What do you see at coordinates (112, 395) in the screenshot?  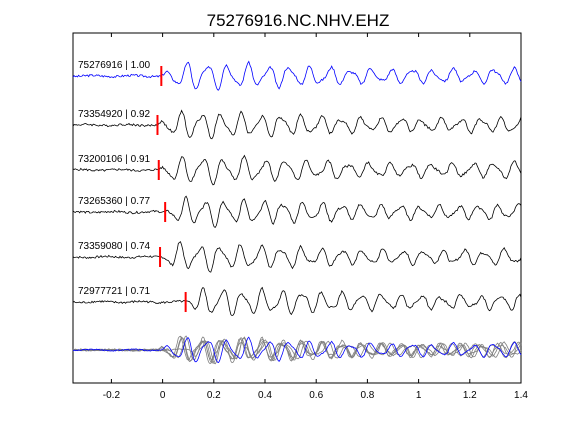 I see `x-tick-label: -0.2` at bounding box center [112, 395].